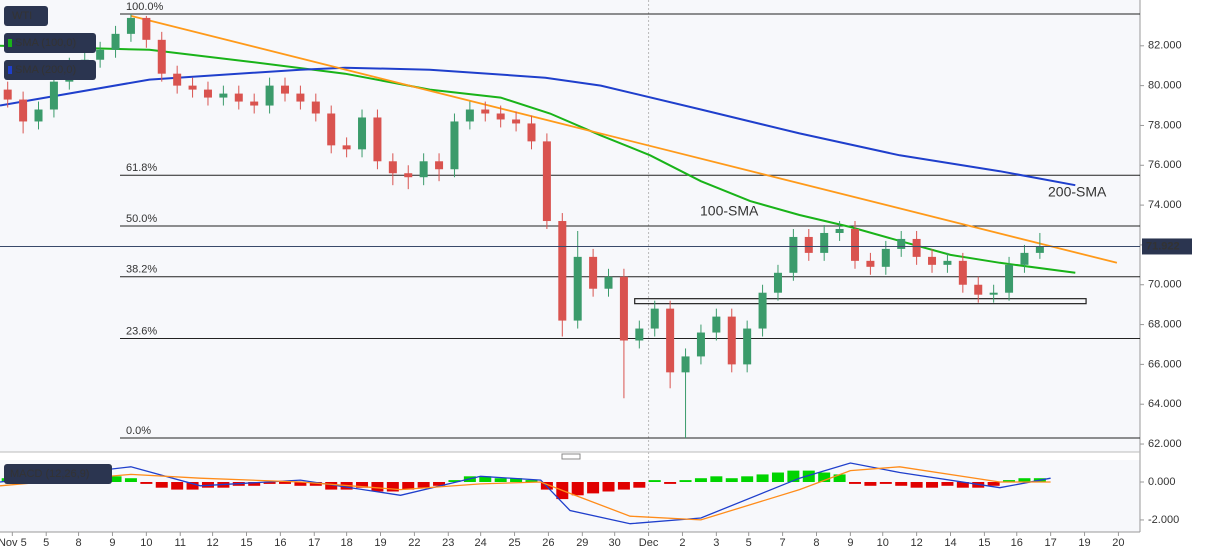  Describe the element at coordinates (141, 331) in the screenshot. I see `fib-label: 23.6%` at that location.